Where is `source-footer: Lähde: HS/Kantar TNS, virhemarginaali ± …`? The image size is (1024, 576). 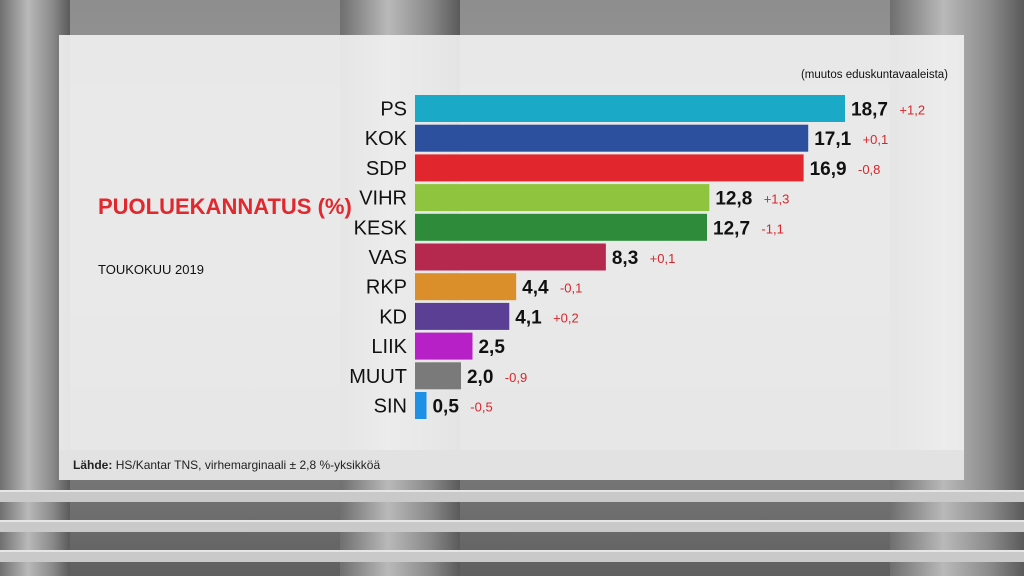
source-footer: Lähde: HS/Kantar TNS, virhemarginaali ± … is located at coordinates (511, 465).